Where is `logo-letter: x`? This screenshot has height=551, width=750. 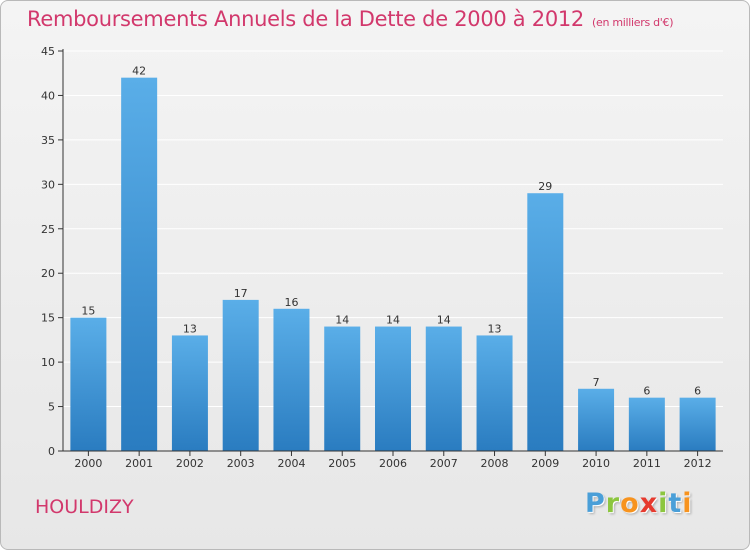
logo-letter: x is located at coordinates (649, 503).